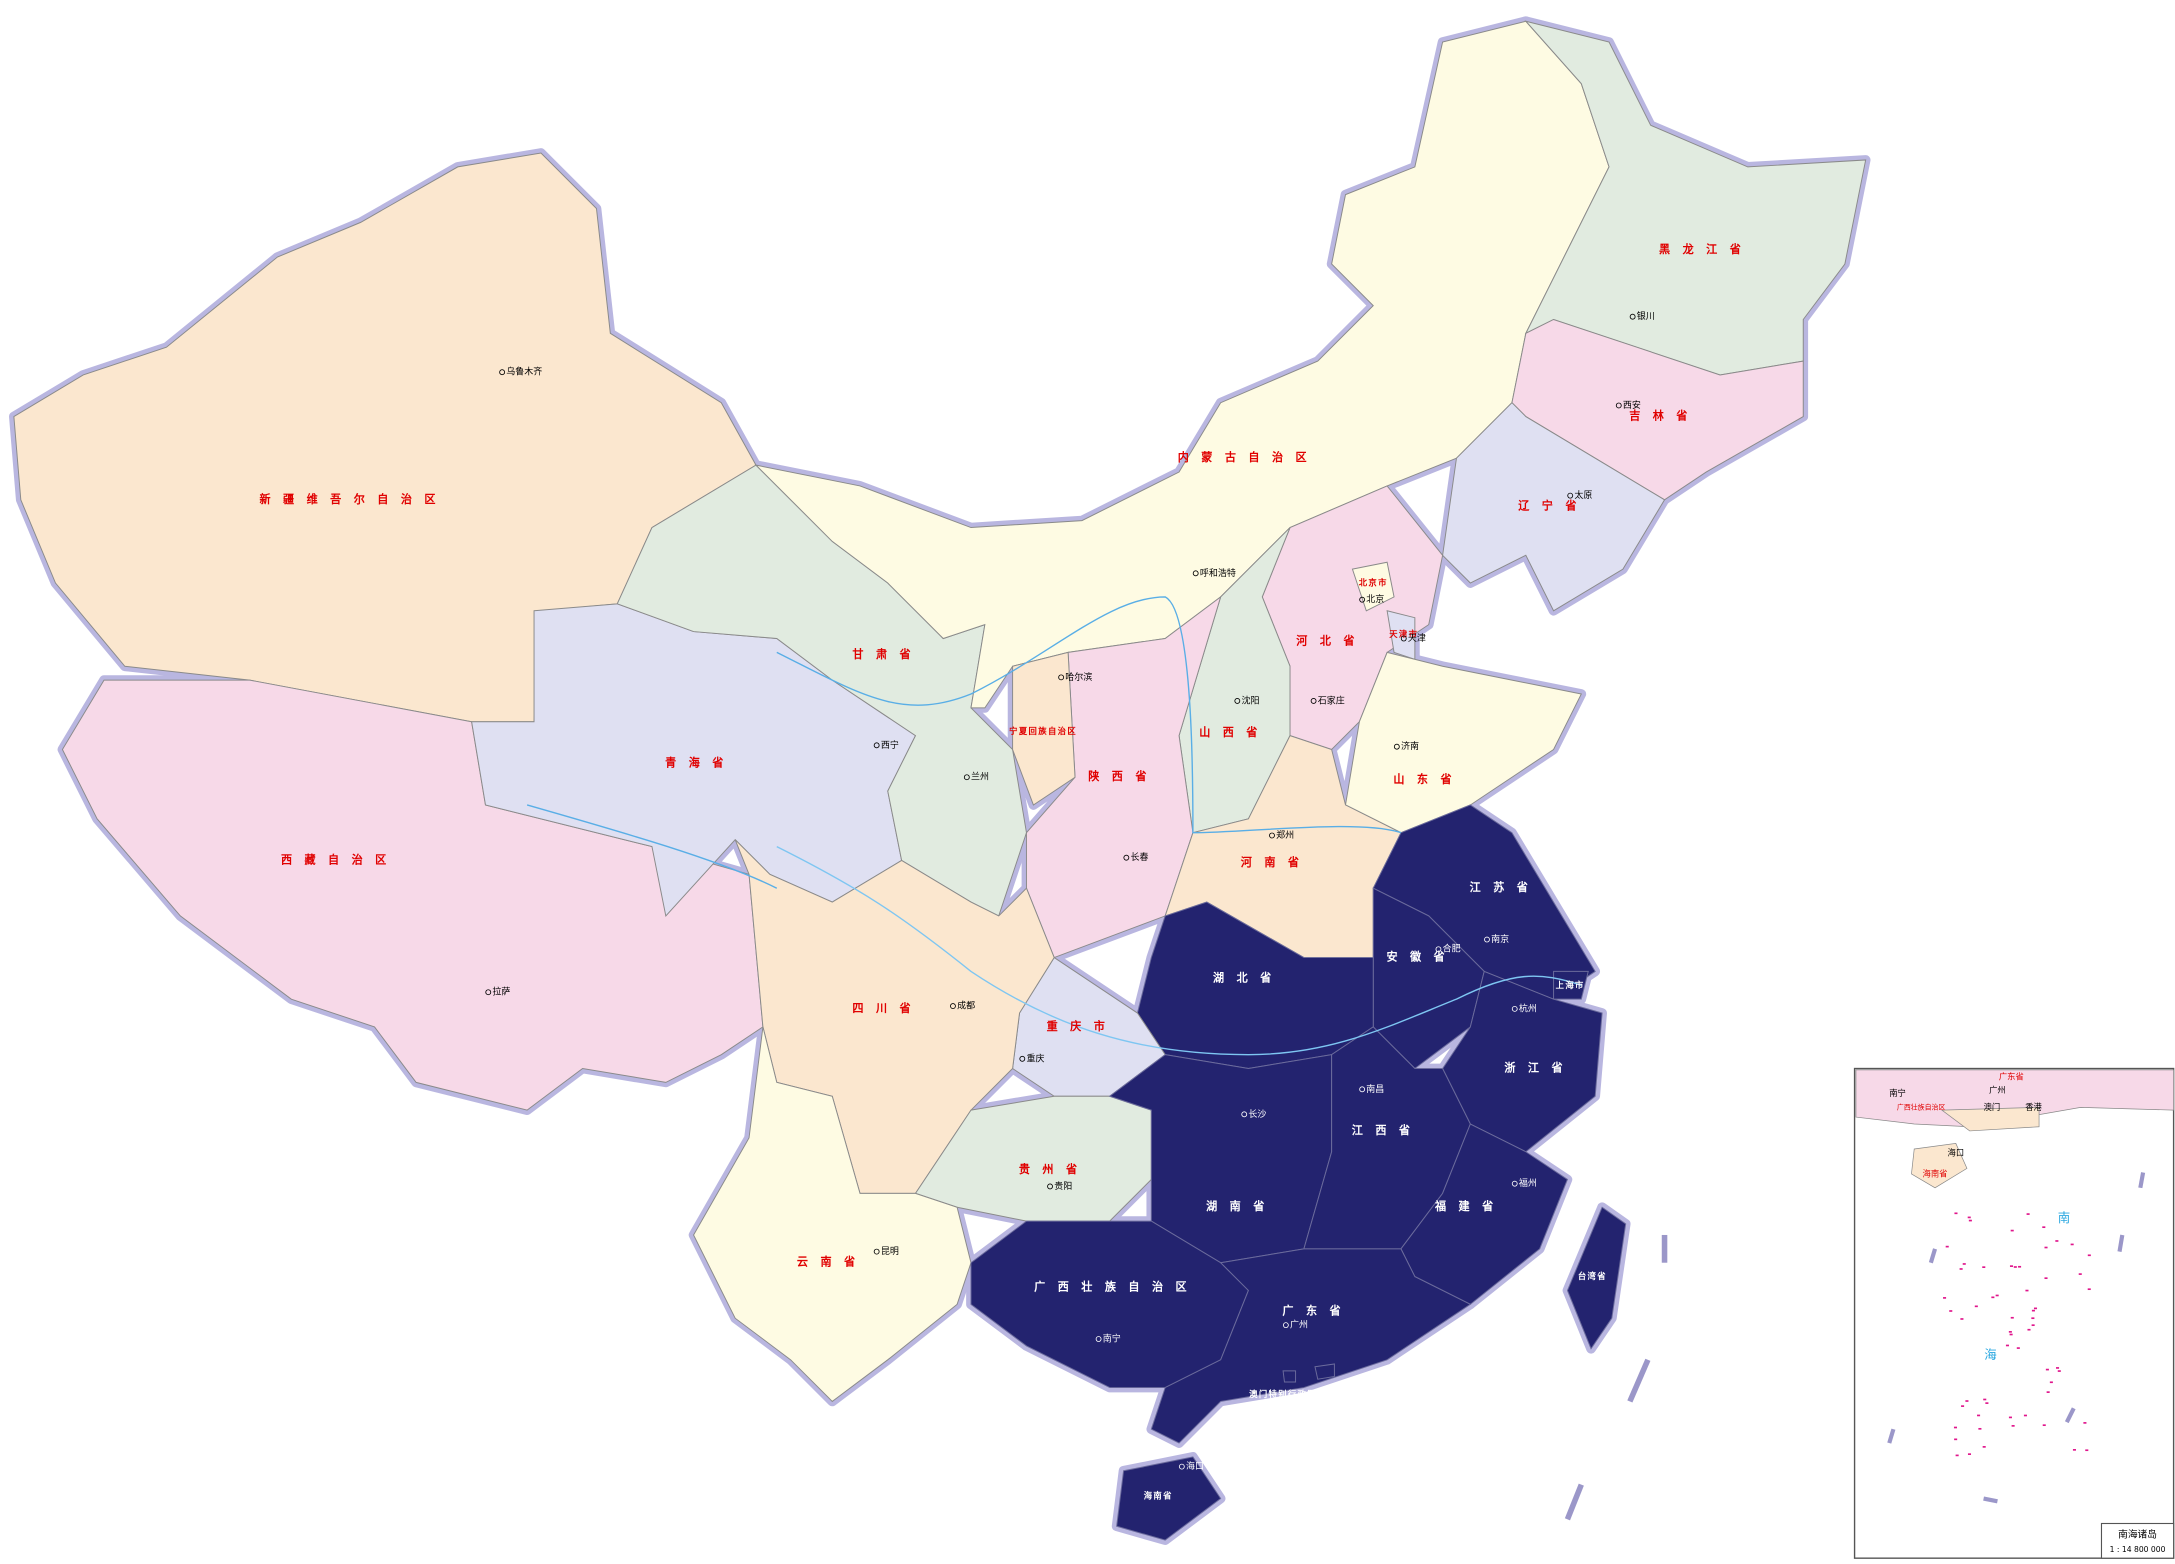 This screenshot has width=2175, height=1564. I want to click on capital-name: 银川, so click(1646, 316).